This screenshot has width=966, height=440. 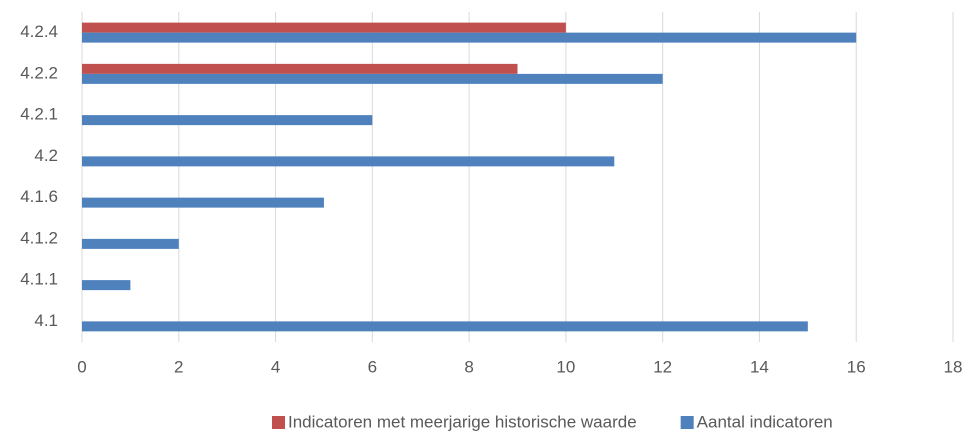 I want to click on y-tick-label: 4.2.1, so click(x=39, y=114).